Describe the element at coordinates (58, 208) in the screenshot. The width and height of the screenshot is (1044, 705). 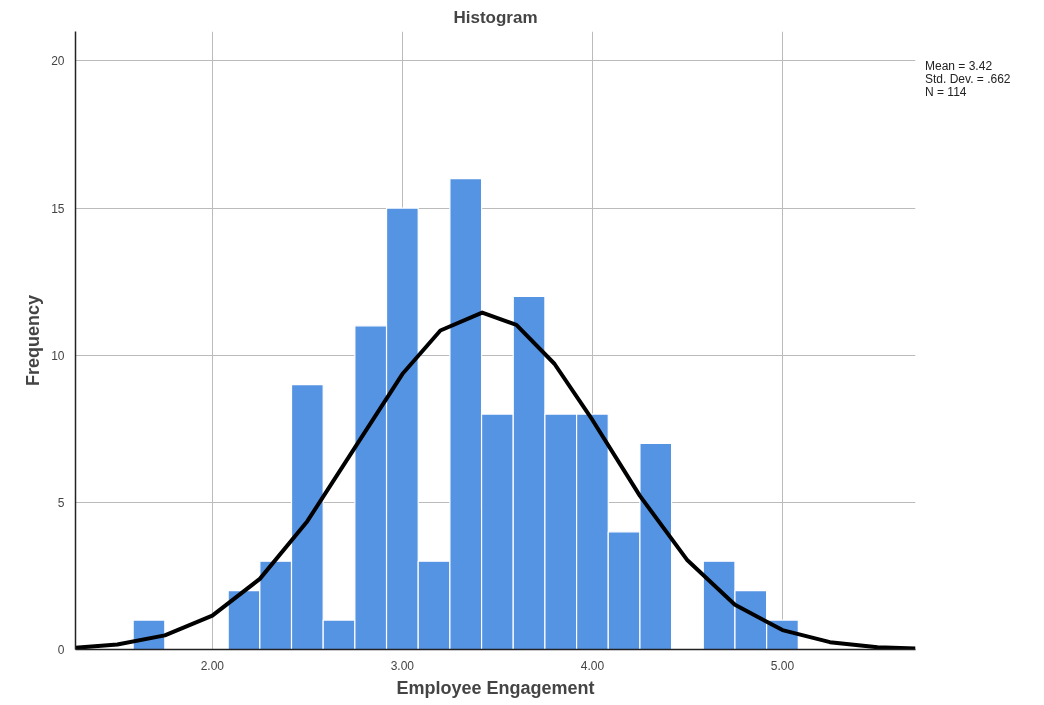
I see `y-tick-label: 15` at that location.